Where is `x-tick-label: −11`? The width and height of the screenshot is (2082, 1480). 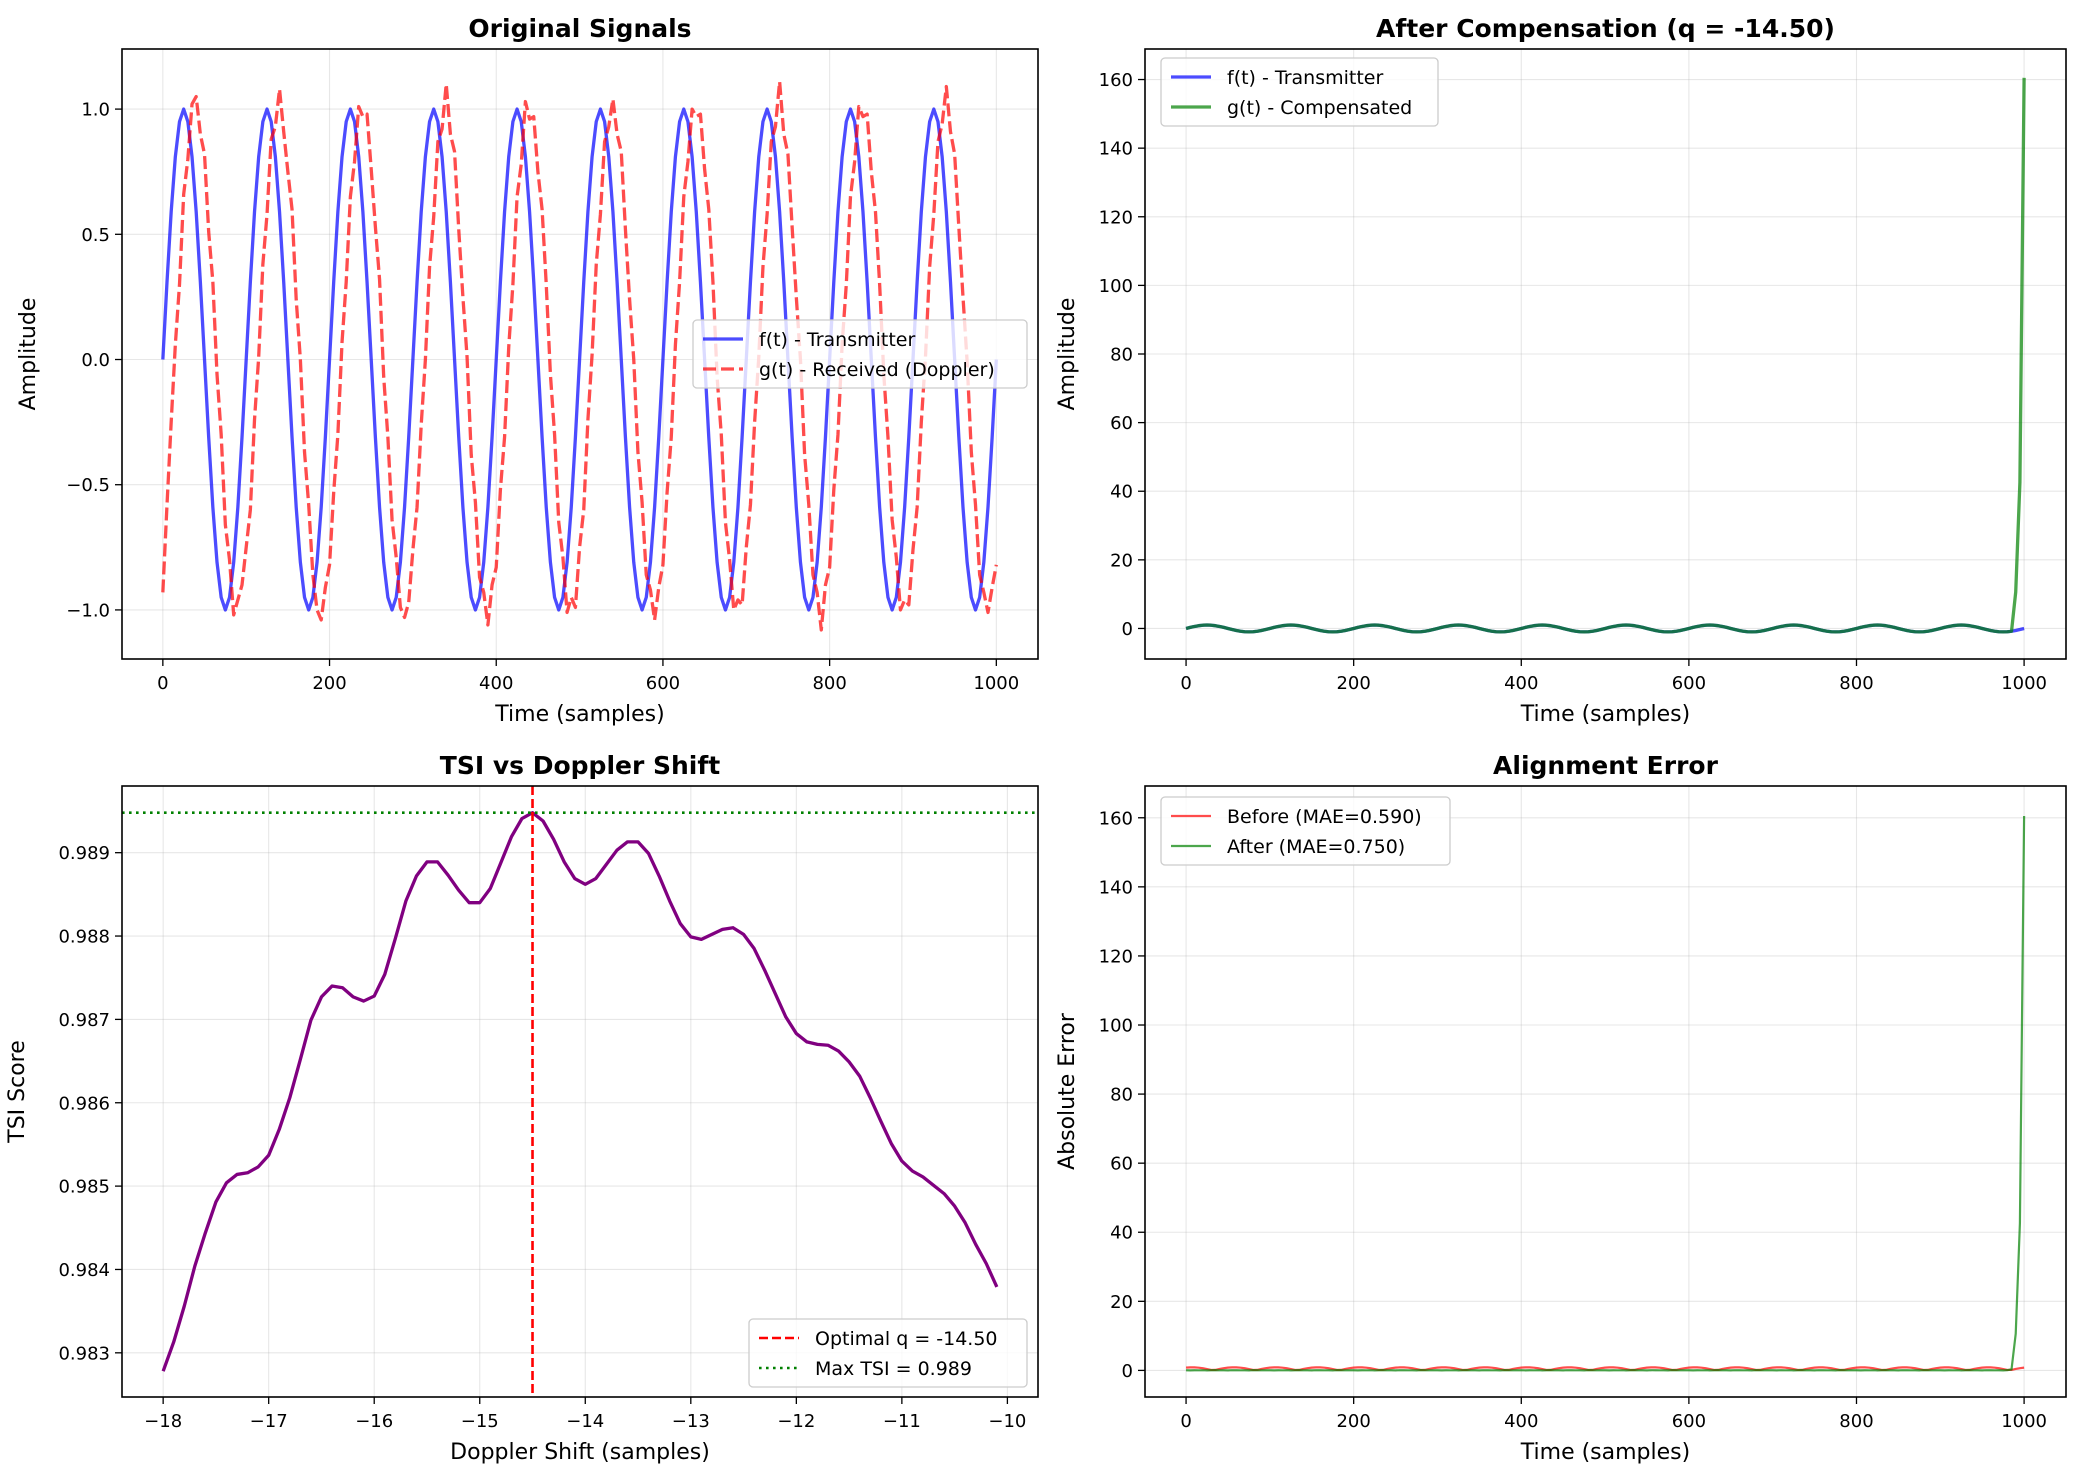 x-tick-label: −11 is located at coordinates (902, 1421).